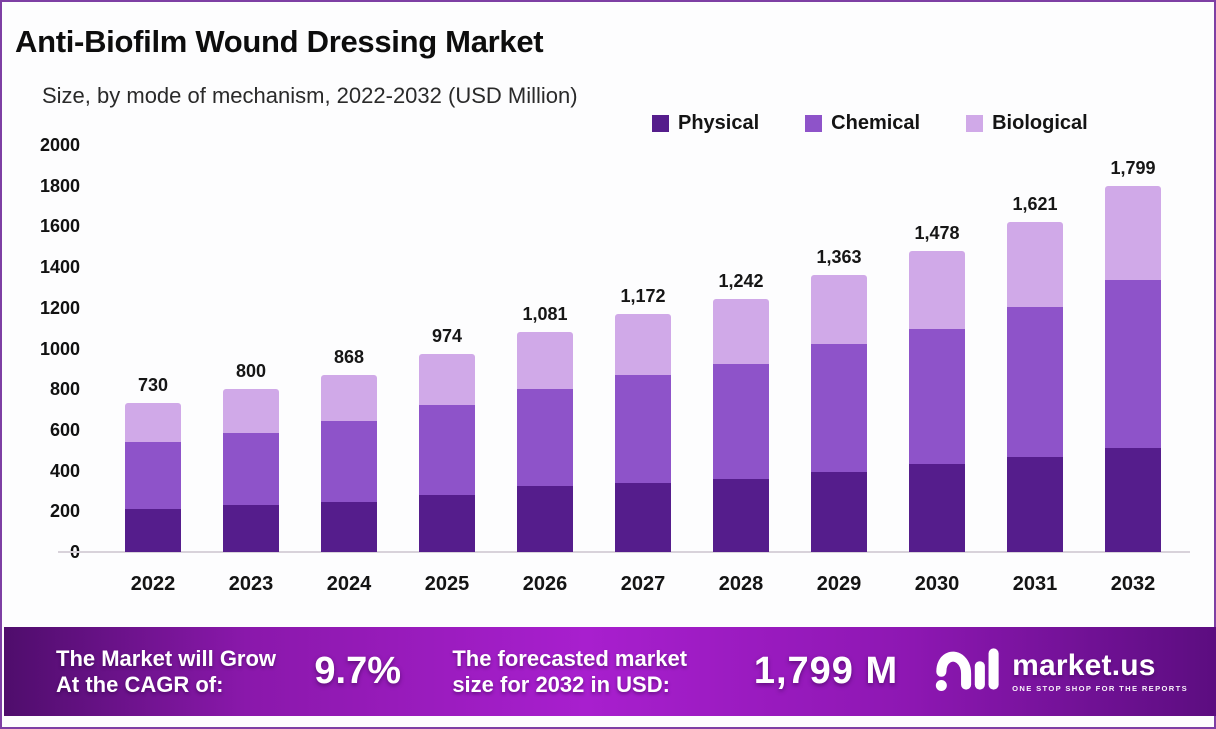 Image resolution: width=1216 pixels, height=729 pixels. I want to click on y-tick-600: 600, so click(64, 429).